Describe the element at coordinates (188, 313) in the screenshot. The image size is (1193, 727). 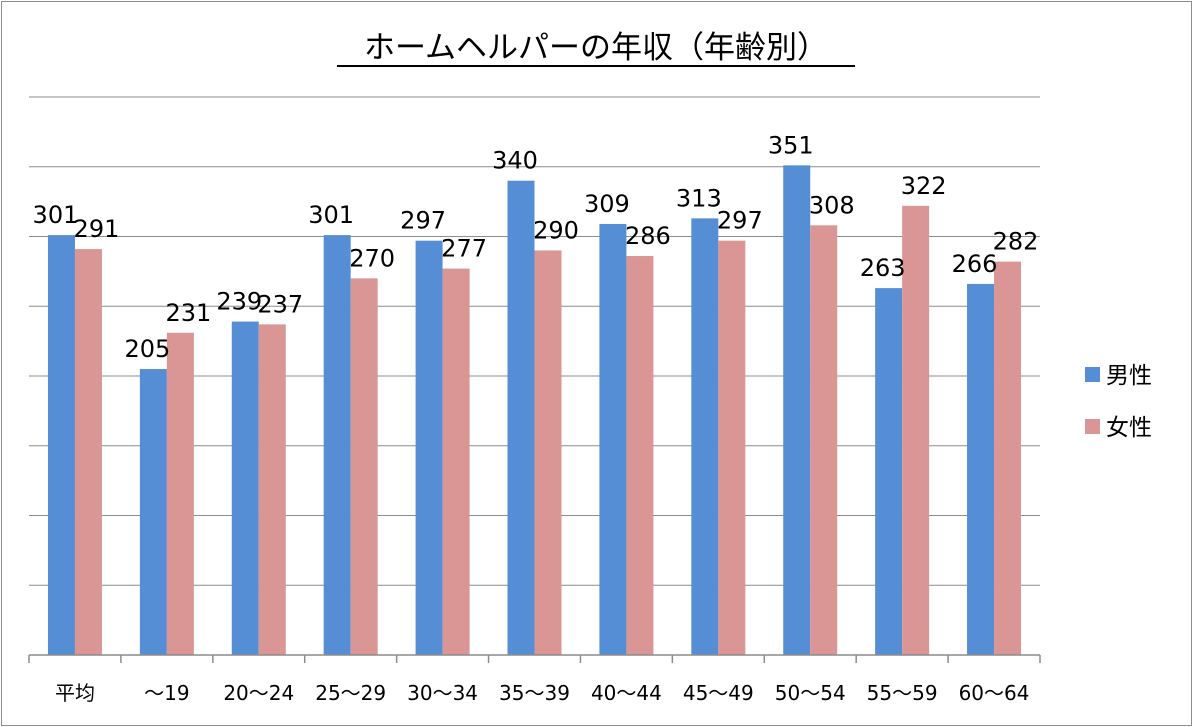
I see `data-label: 231` at that location.